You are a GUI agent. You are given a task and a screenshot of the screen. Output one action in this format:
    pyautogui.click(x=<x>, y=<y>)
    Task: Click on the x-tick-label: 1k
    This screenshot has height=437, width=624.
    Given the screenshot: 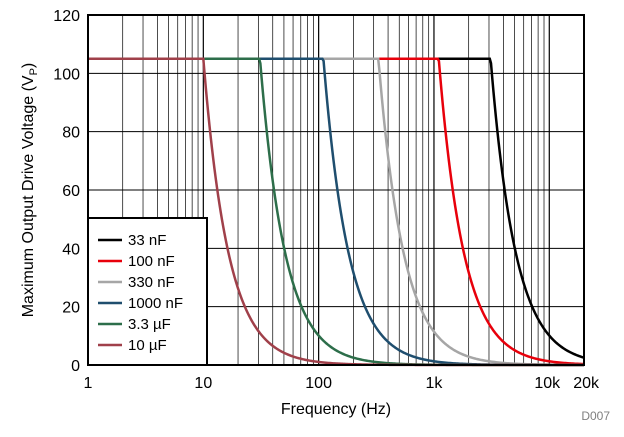 What is the action you would take?
    pyautogui.click(x=435, y=383)
    